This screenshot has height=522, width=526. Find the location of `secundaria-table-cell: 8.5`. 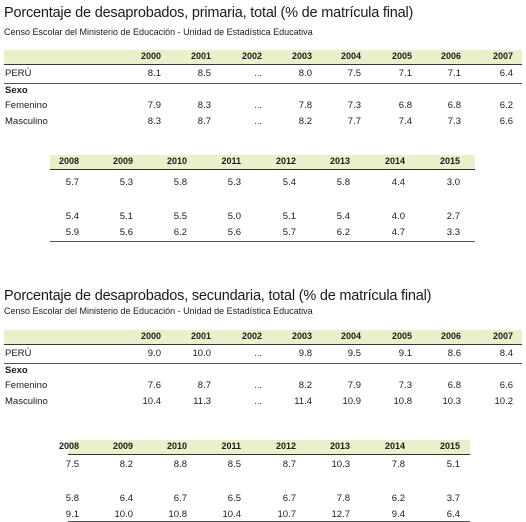

secundaria-table-cell: 8.5 is located at coordinates (234, 464).